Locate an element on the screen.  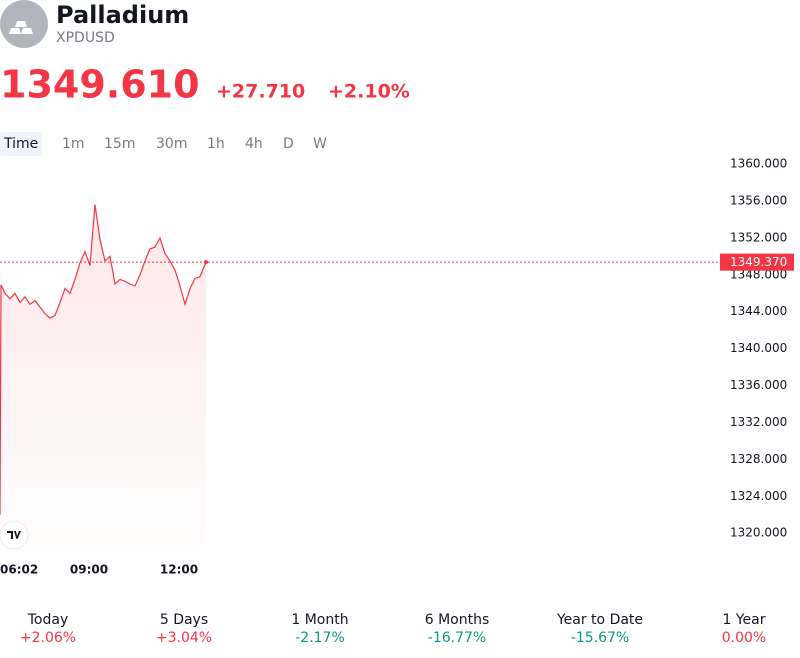
timeframe-tab: 30m is located at coordinates (171, 144).